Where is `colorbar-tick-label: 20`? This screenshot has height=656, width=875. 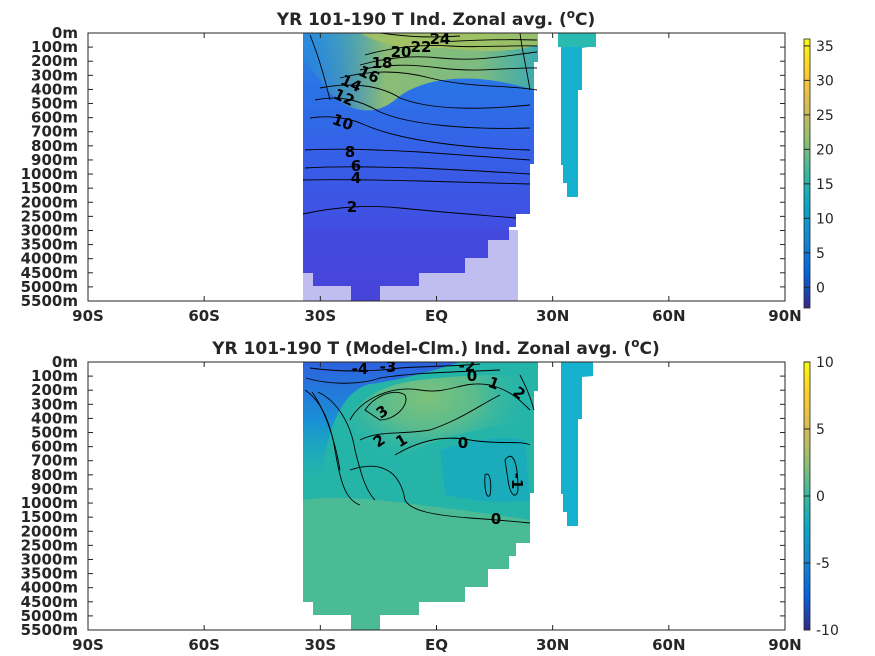
colorbar-tick-label: 20 is located at coordinates (825, 150).